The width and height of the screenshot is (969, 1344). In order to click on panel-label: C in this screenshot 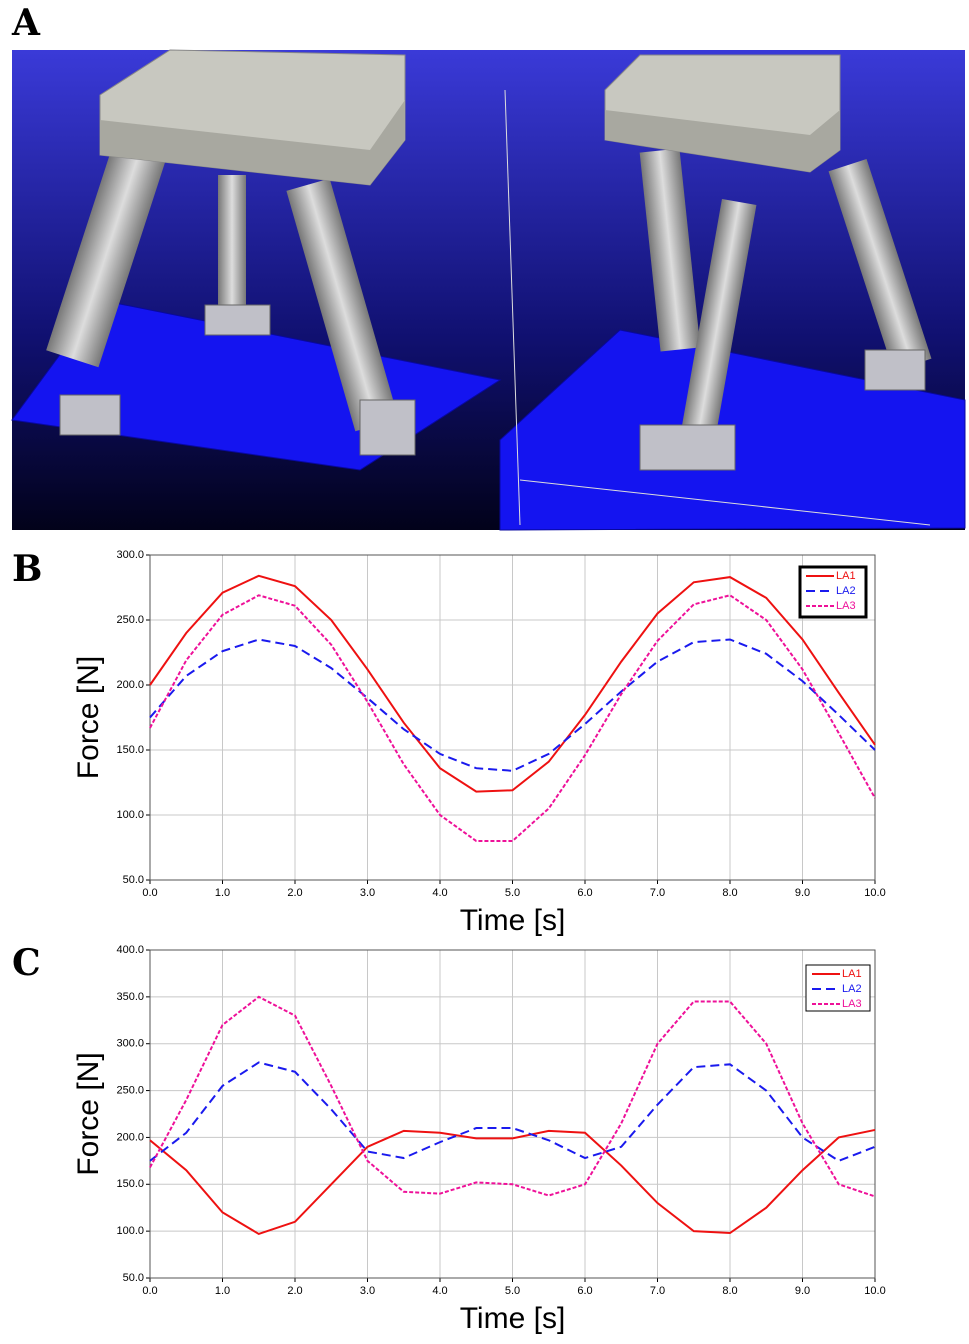, I will do `click(26, 963)`.